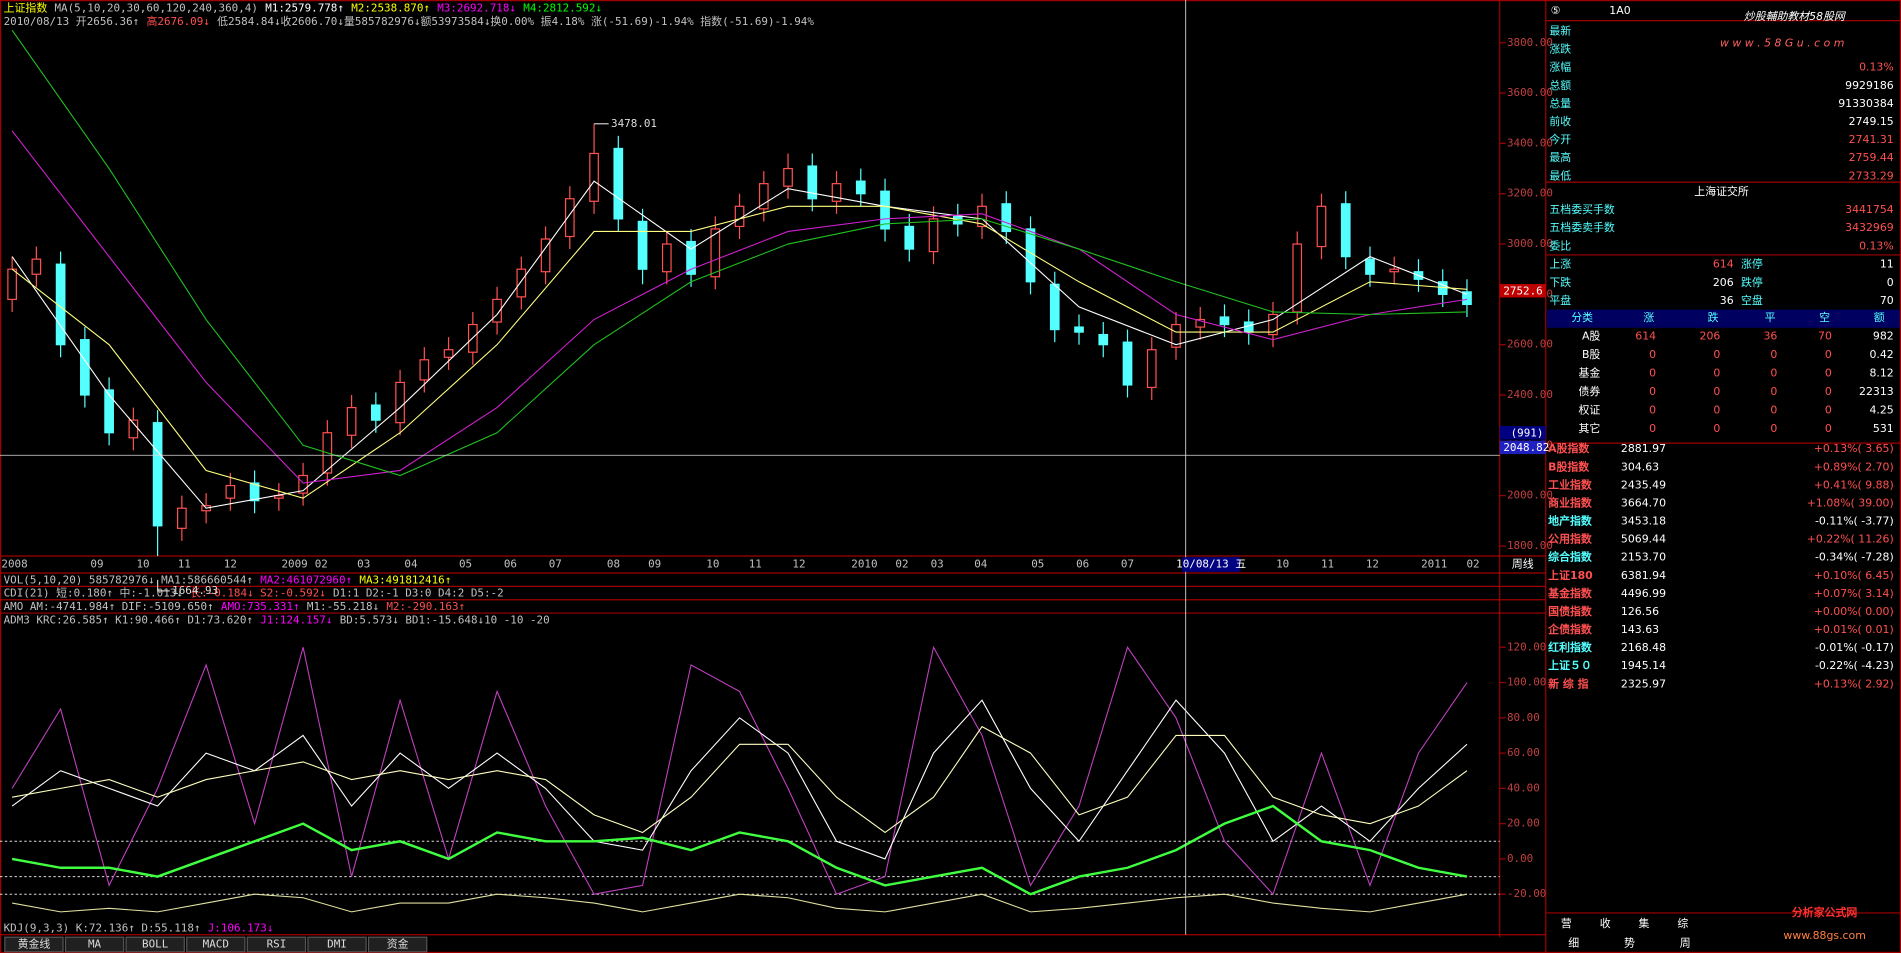 The width and height of the screenshot is (1901, 953). What do you see at coordinates (1824, 317) in the screenshot?
I see `table-header: 空` at bounding box center [1824, 317].